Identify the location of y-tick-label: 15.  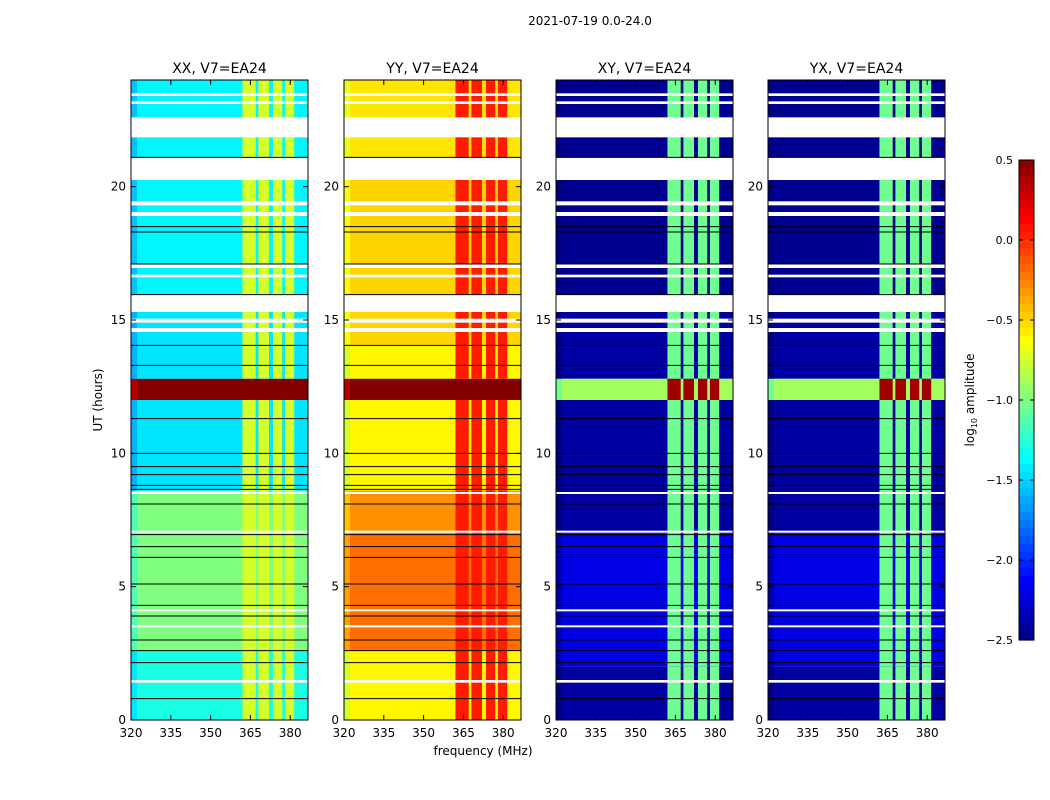
(543, 320).